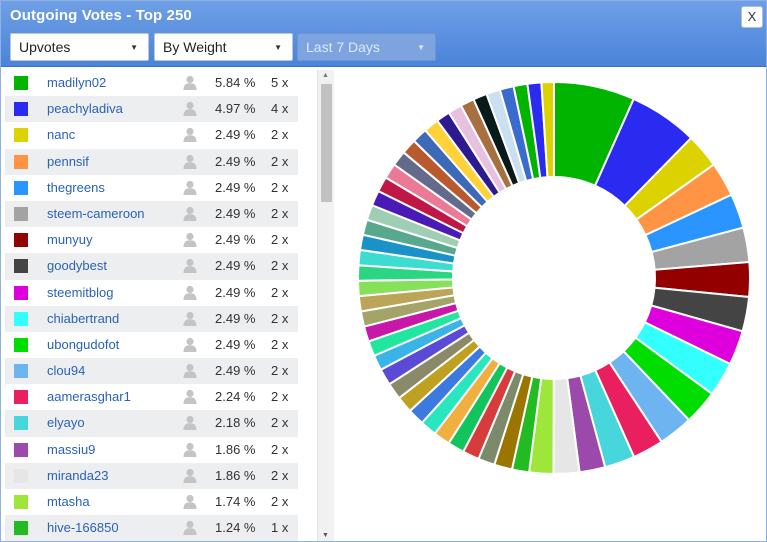 This screenshot has width=767, height=542. Describe the element at coordinates (547, 129) in the screenshot. I see `donut-slice` at that location.